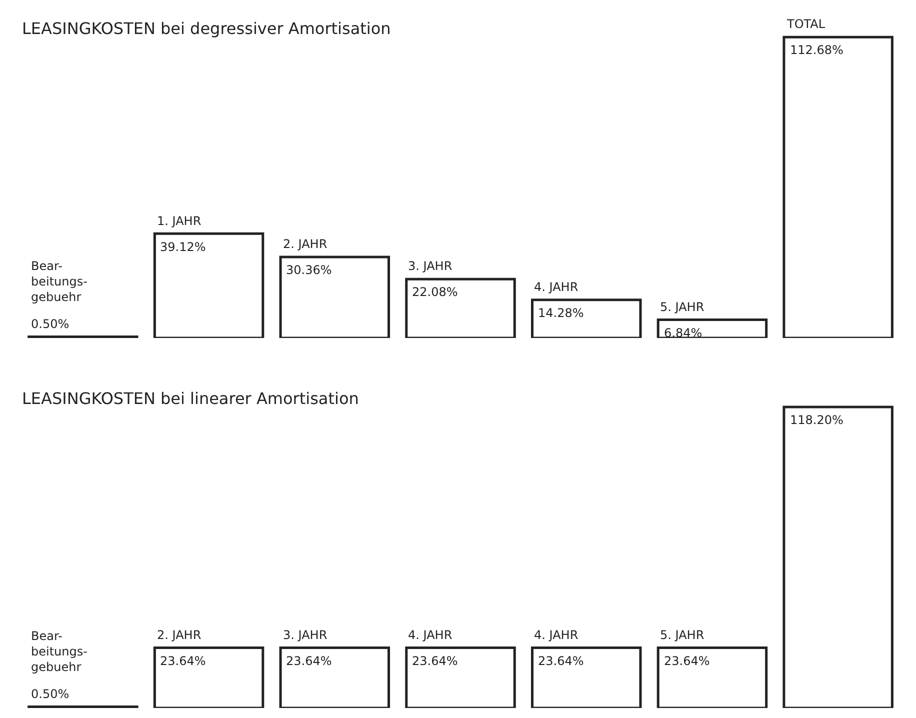 This screenshot has height=718, width=916. Describe the element at coordinates (206, 28) in the screenshot. I see `chart-title: LEASINGKOSTEN bei degressiver Amortisation` at that location.